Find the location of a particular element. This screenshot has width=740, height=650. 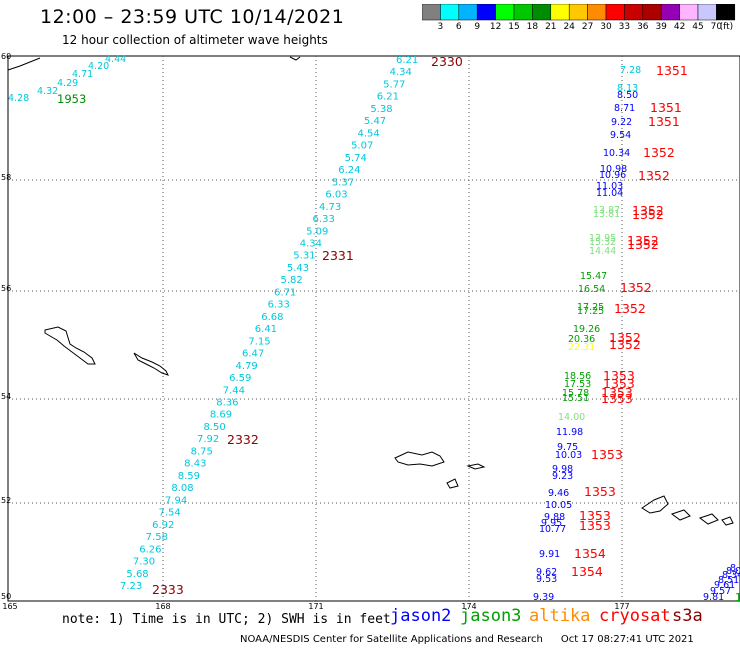

swh-value: 5.68 is located at coordinates (137, 574).